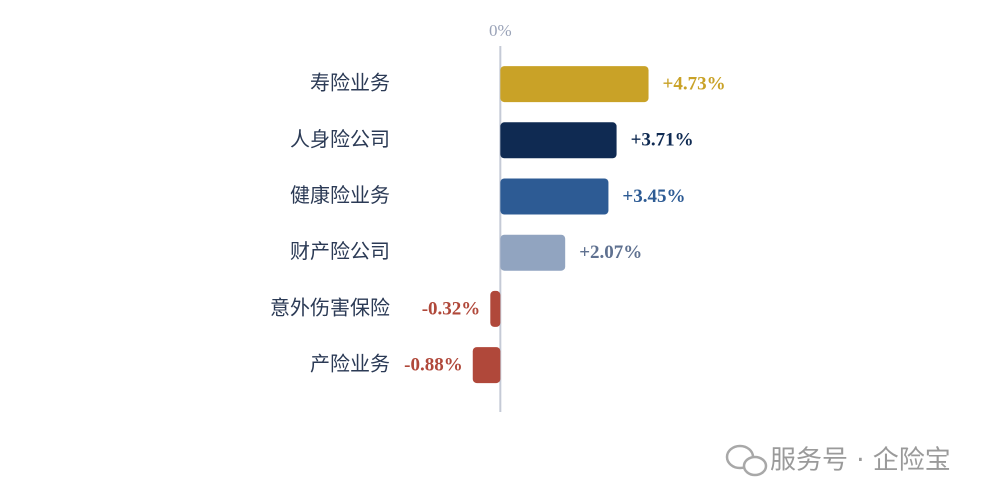 The image size is (1000, 500). What do you see at coordinates (610, 252) in the screenshot?
I see `value-label: +2.07%` at bounding box center [610, 252].